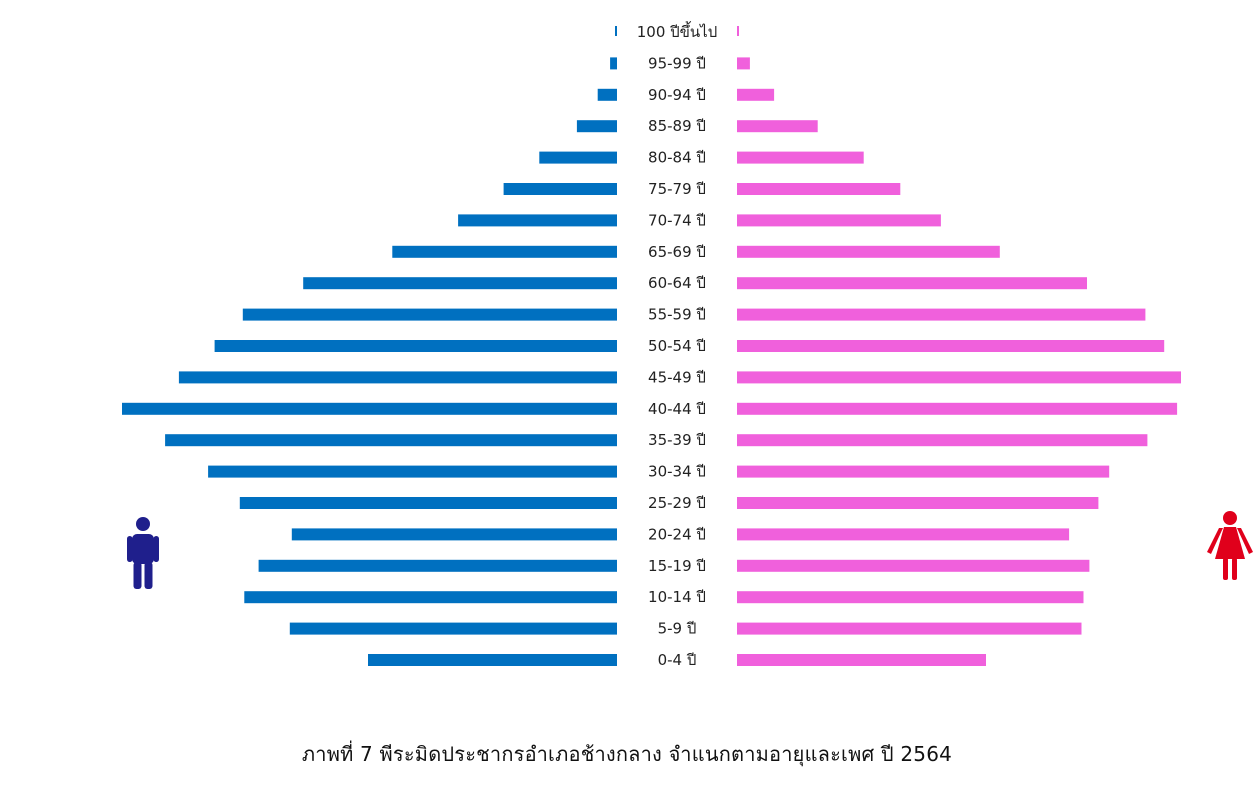 The height and width of the screenshot is (801, 1254). I want to click on age-group-label: 95-99 ปี, so click(677, 63).